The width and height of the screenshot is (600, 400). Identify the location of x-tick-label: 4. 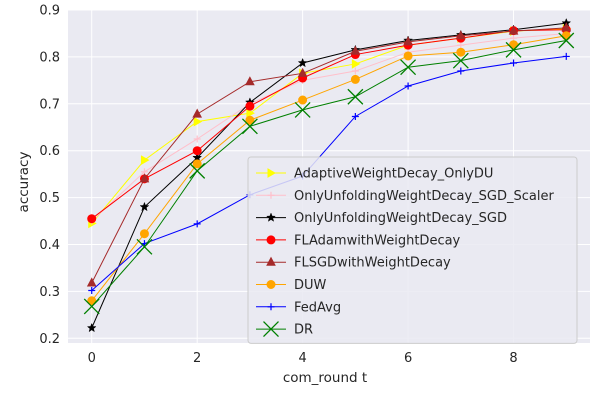
(302, 358).